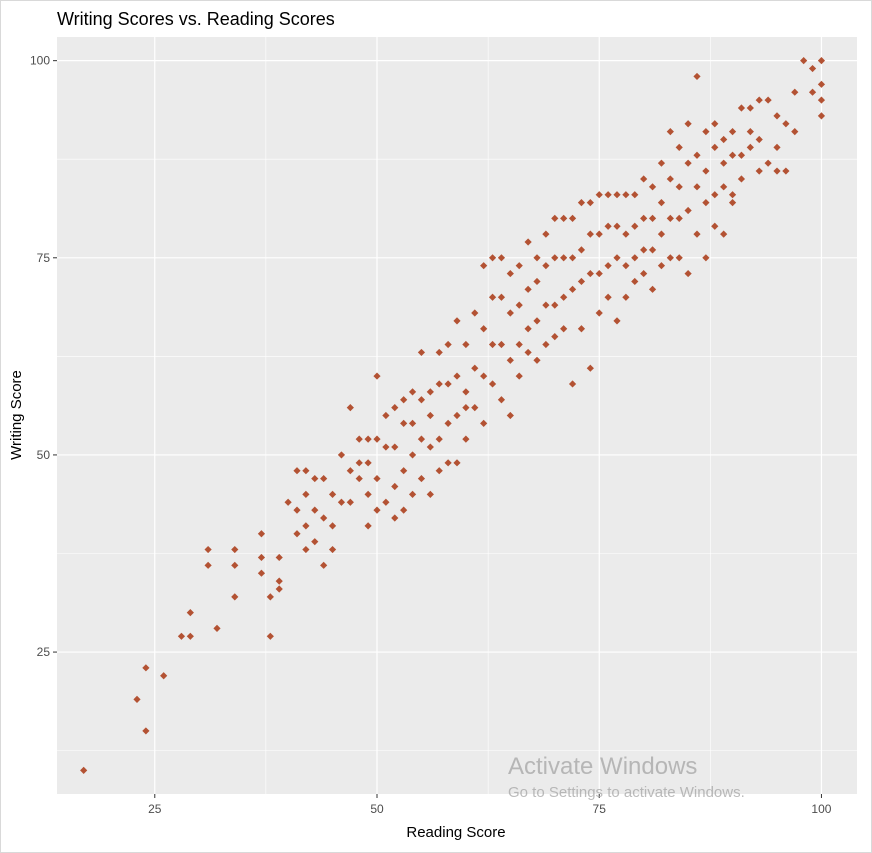  I want to click on x-tick-label: 75, so click(600, 809).